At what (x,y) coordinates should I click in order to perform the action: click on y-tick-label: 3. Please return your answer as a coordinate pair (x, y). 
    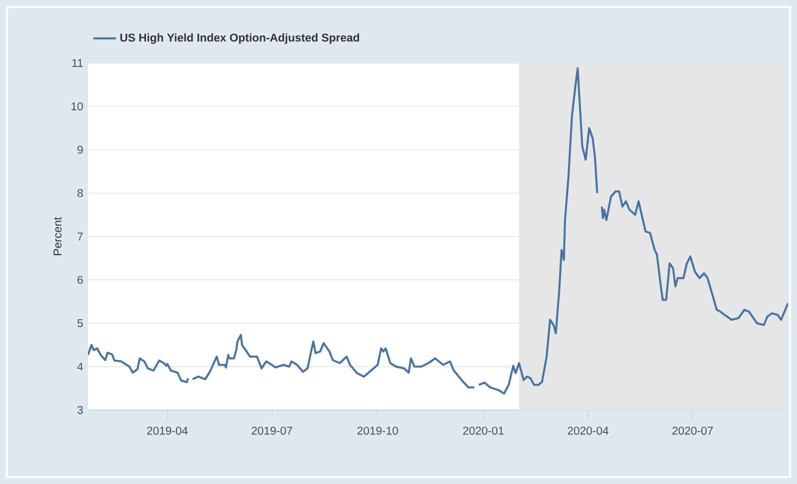
    Looking at the image, I should click on (80, 410).